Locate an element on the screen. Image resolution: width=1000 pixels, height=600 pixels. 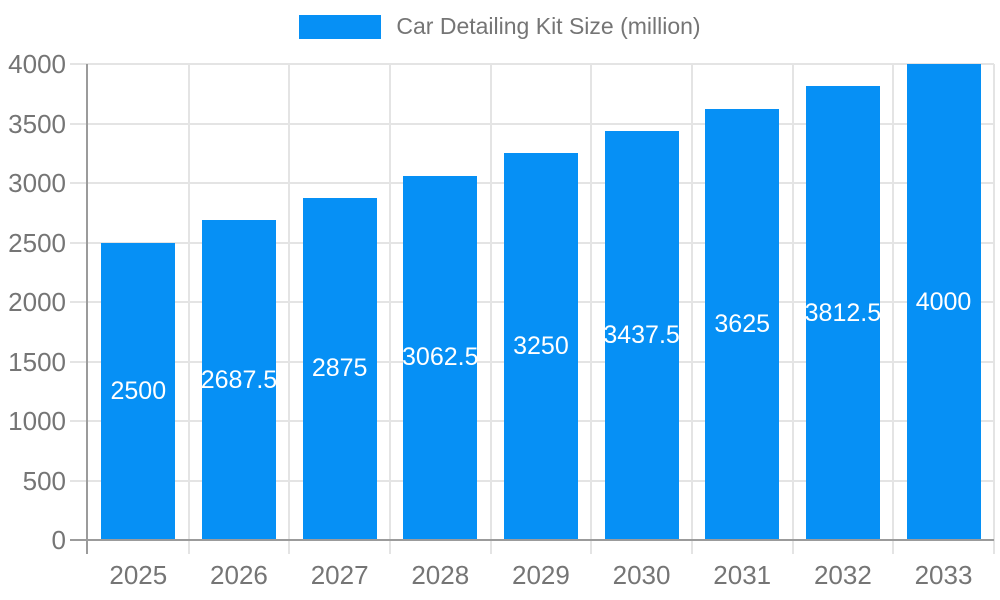
bar-value-label-2029: 3250 is located at coordinates (541, 346).